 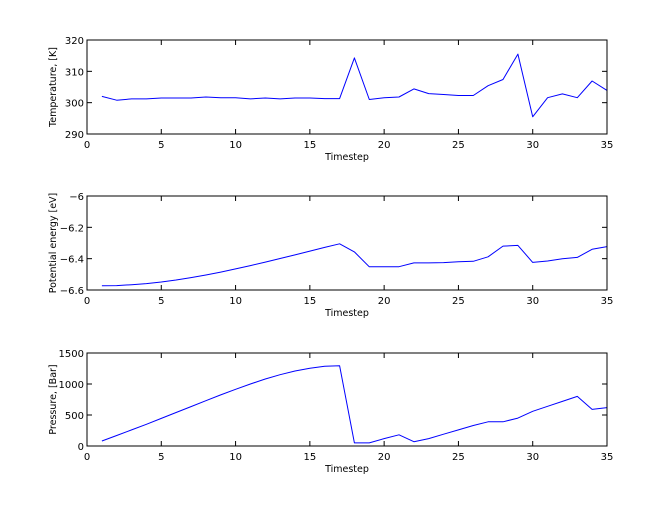 What do you see at coordinates (346, 313) in the screenshot?
I see `potential-energy-xlabel: Timestep` at bounding box center [346, 313].